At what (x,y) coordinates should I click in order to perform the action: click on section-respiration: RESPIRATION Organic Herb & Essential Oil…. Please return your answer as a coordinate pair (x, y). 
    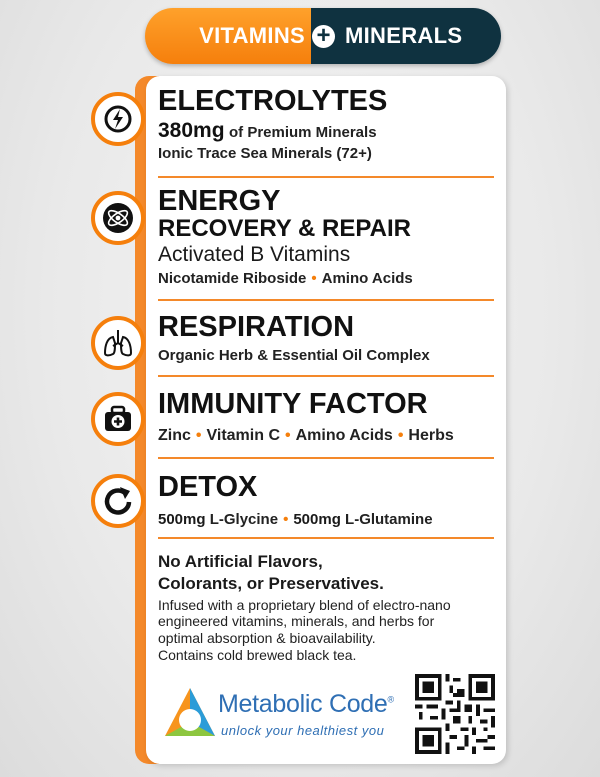
    Looking at the image, I should click on (294, 338).